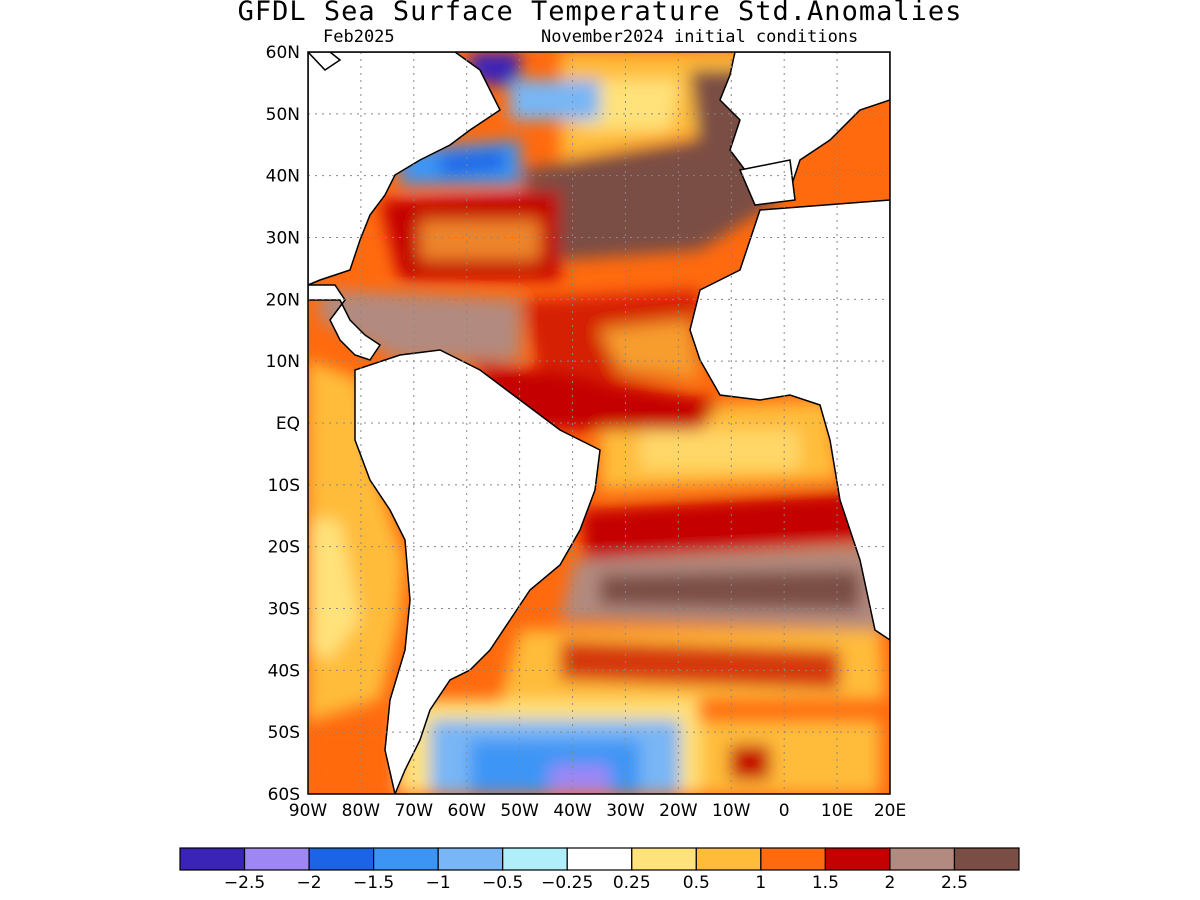  Describe the element at coordinates (438, 883) in the screenshot. I see `colorbar-label: −1` at that location.